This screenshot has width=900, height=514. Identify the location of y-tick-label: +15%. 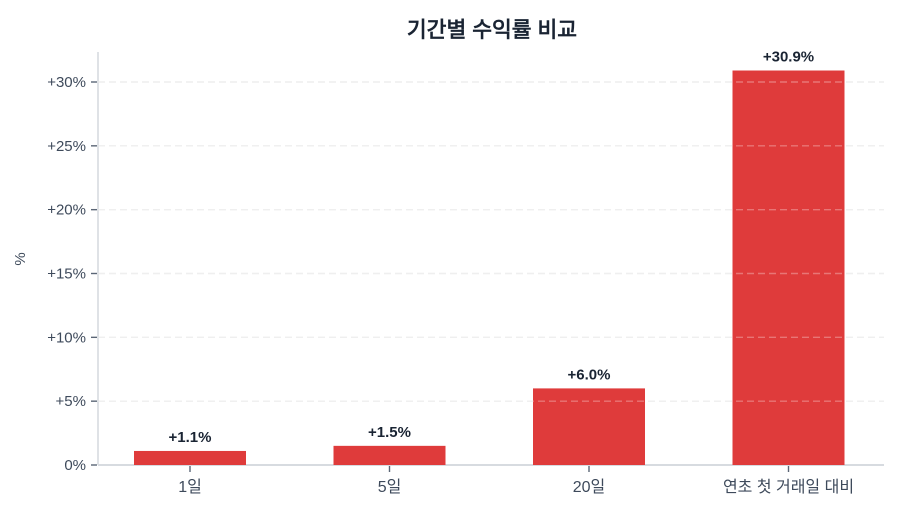
(66, 274).